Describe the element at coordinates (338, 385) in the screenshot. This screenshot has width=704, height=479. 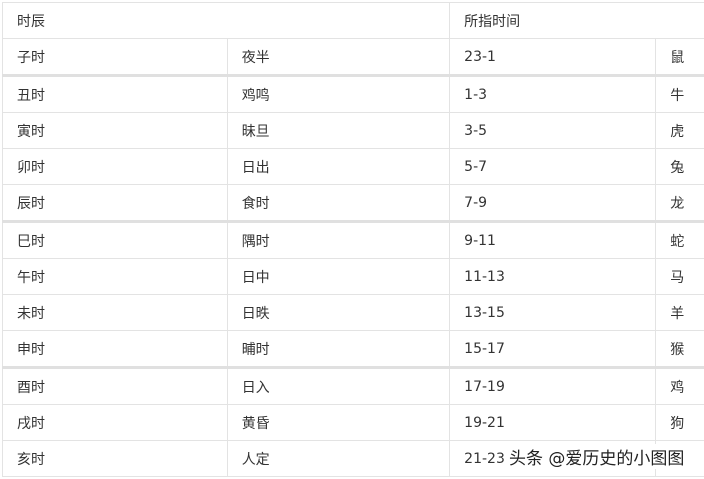
I see `cell-alias: 日入` at that location.